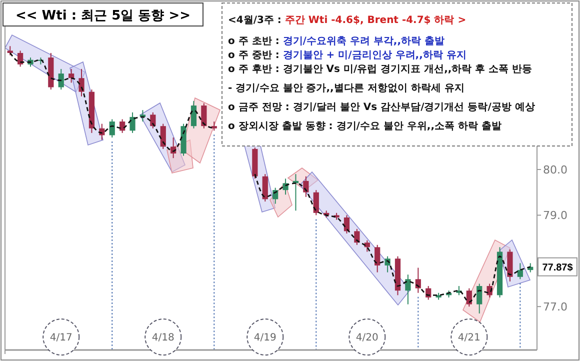 Image resolution: width=580 pixels, height=361 pixels. I want to click on annotation: o 주 중반 : 경기불안 + 미/금리인상 우려,,하락 유지, so click(347, 55).